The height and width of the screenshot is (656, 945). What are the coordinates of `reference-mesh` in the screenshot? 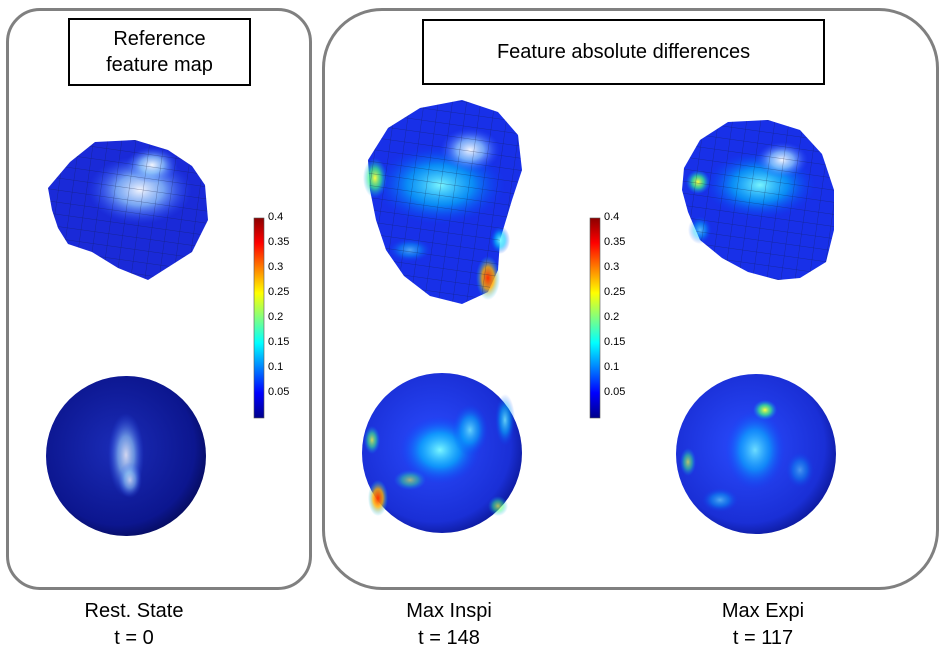 It's located at (128, 210).